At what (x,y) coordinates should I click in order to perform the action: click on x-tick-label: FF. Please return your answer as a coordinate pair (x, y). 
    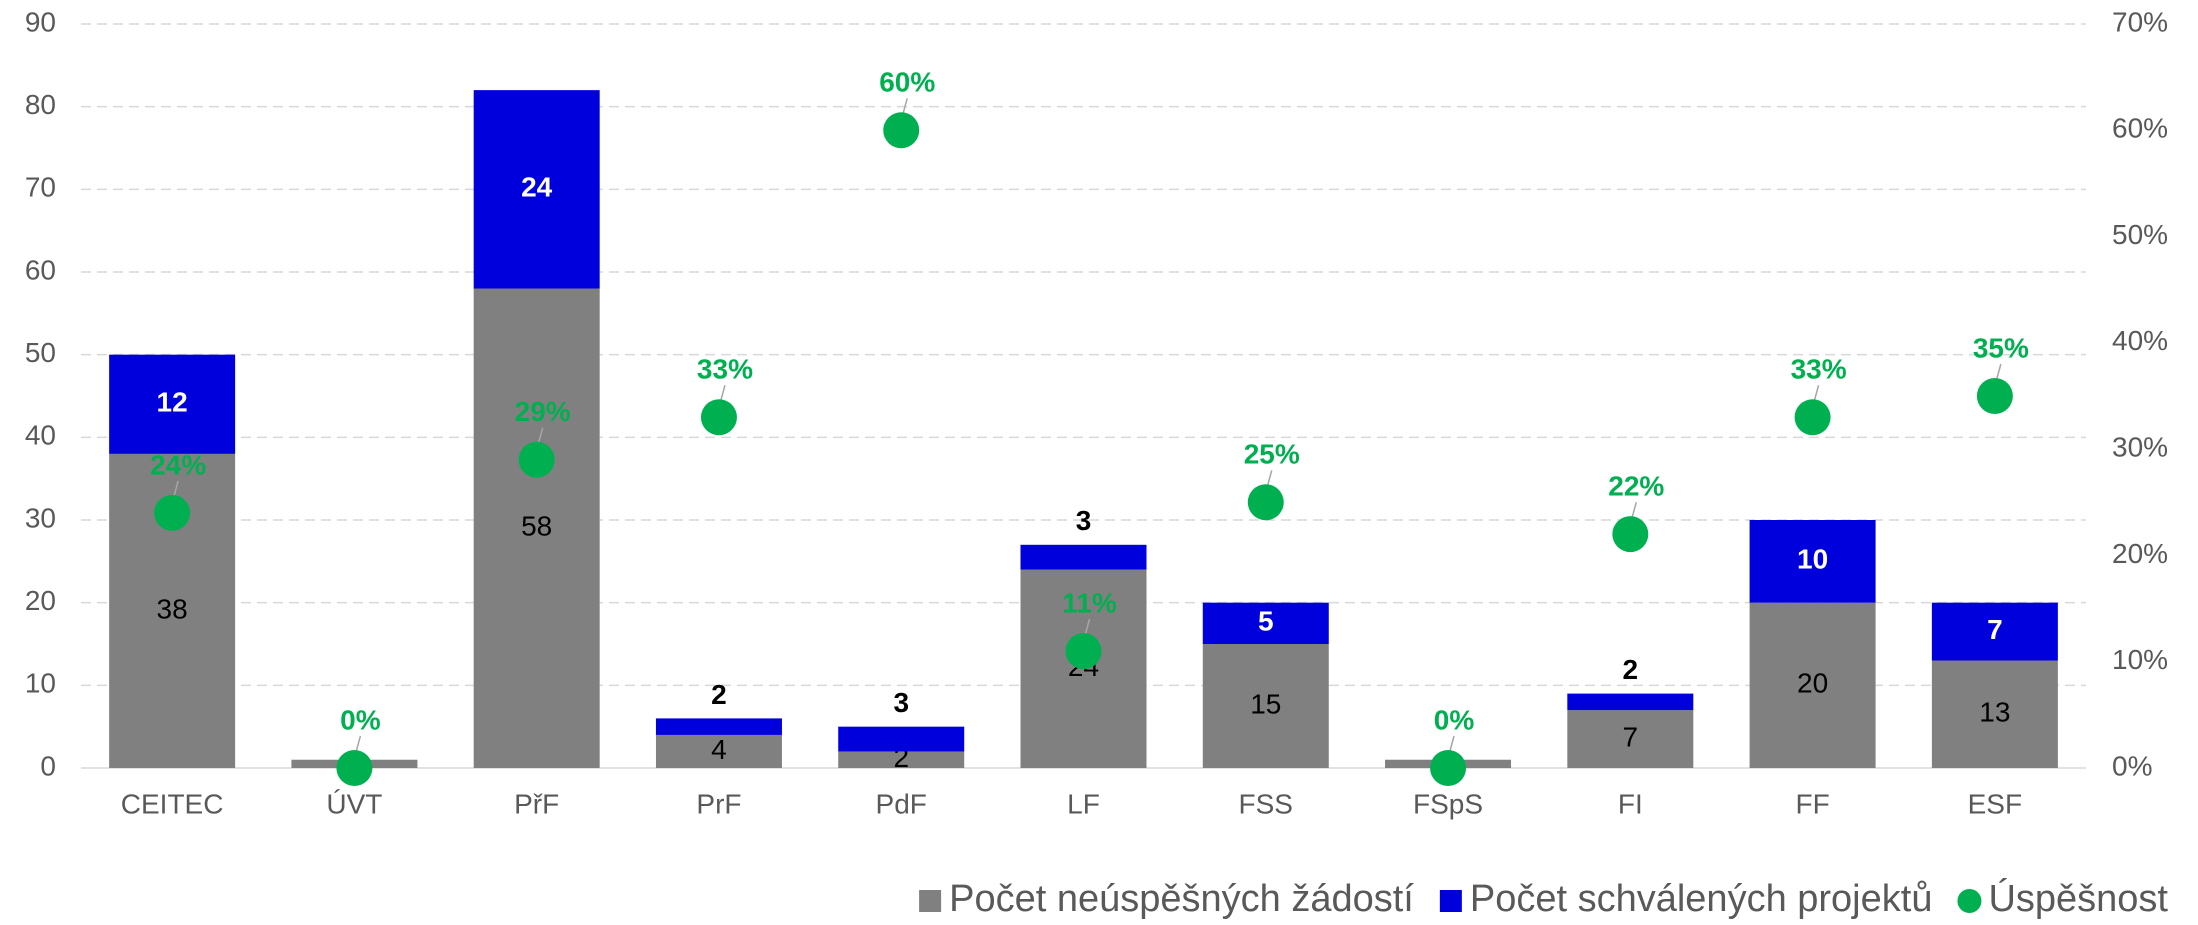
    Looking at the image, I should click on (1812, 803).